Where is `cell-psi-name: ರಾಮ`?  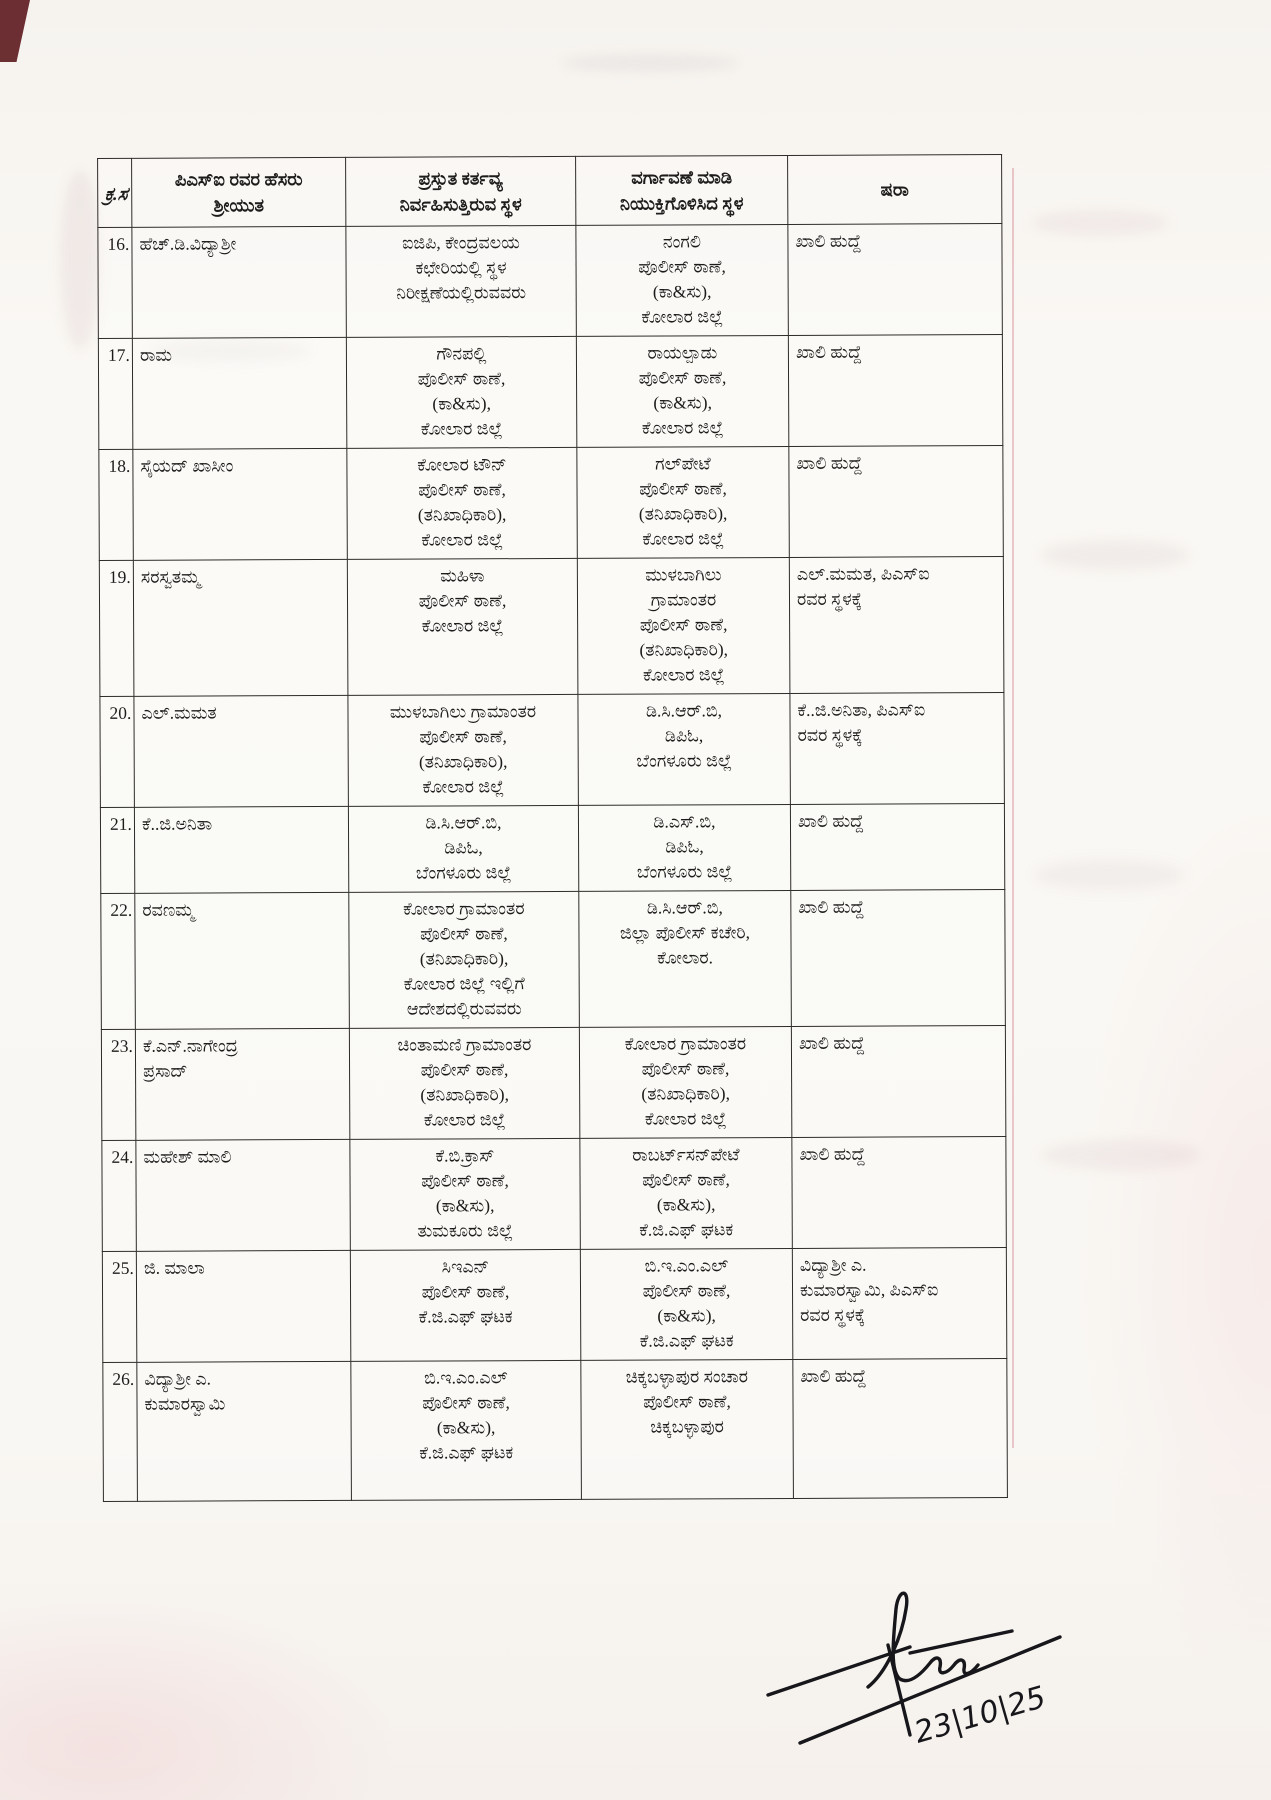
cell-psi-name: ರಾಮ is located at coordinates (239, 393).